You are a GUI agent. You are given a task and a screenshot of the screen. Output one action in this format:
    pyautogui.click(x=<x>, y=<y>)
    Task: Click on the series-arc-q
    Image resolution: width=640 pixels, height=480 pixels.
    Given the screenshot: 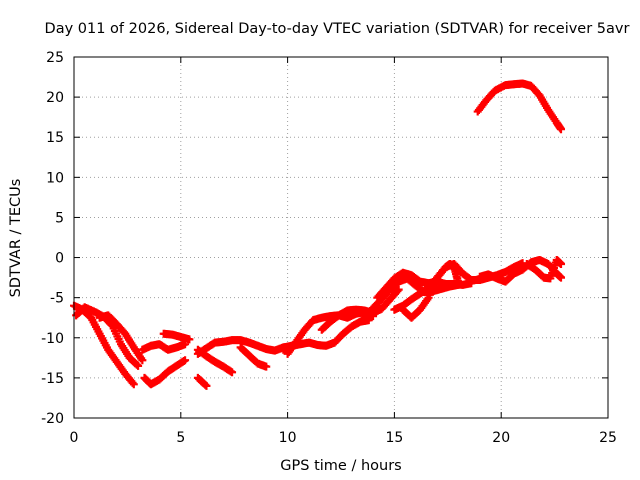 What is the action you would take?
    pyautogui.click(x=430, y=290)
    